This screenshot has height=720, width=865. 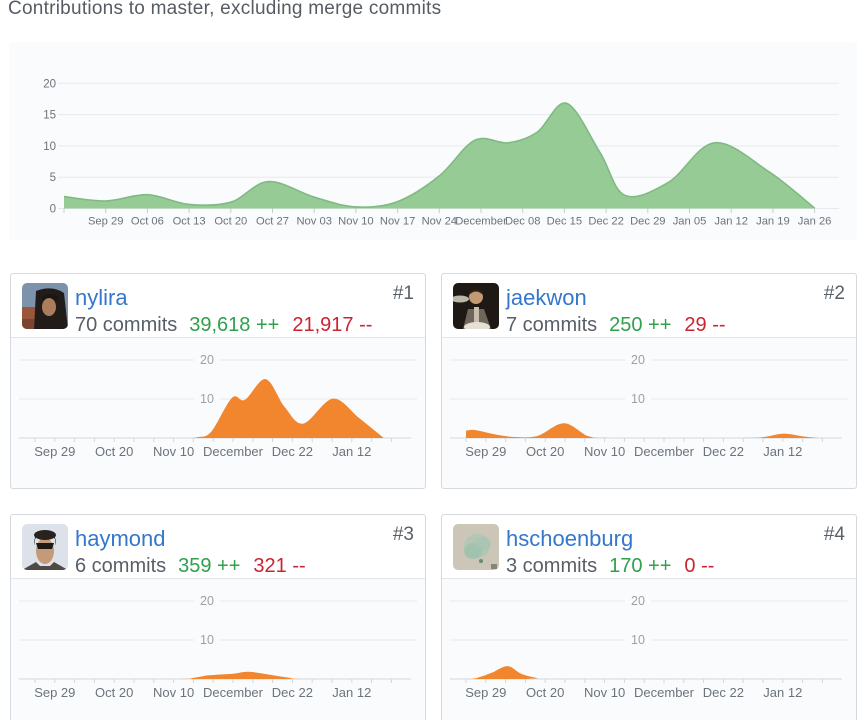 What do you see at coordinates (49, 116) in the screenshot?
I see `svg-text: 15` at bounding box center [49, 116].